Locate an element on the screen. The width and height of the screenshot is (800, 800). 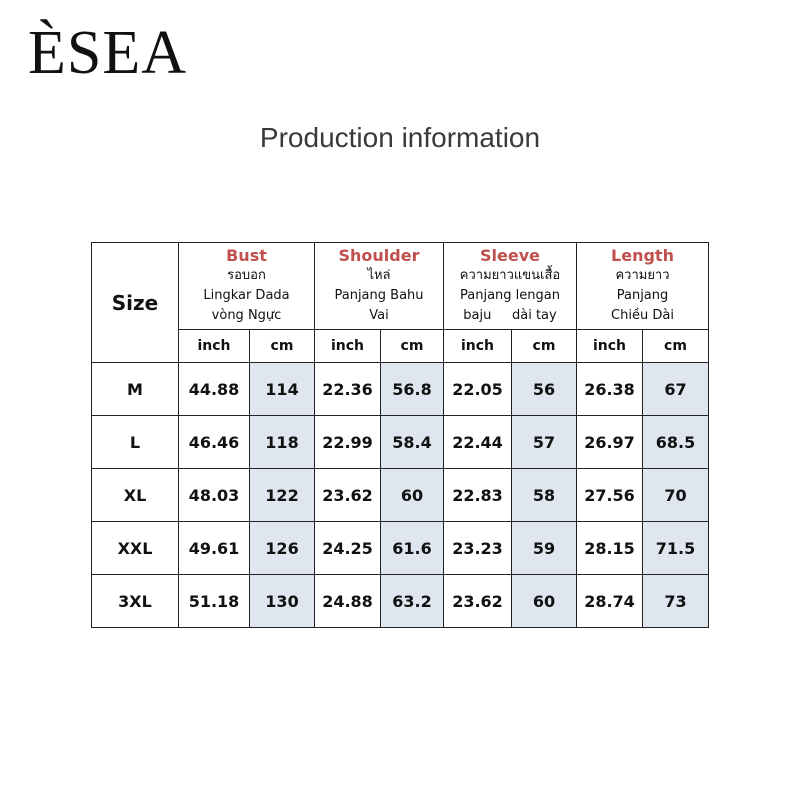
measure-cell: 48.03 is located at coordinates (214, 495).